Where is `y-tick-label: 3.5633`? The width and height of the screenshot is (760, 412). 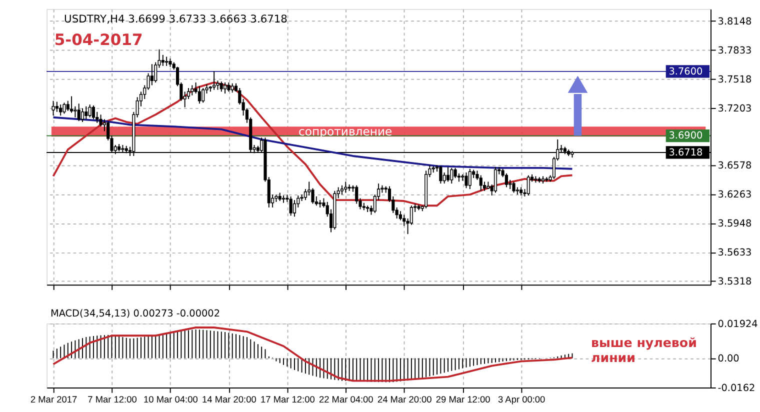 y-tick-label: 3.5633 is located at coordinates (735, 253).